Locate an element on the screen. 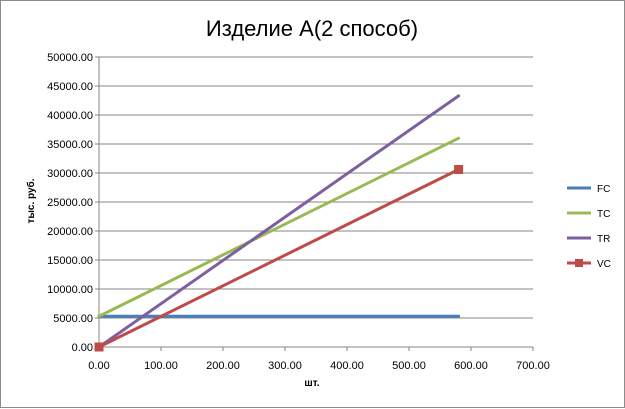 The height and width of the screenshot is (409, 625). chart-title: Изделие А(2 способ) is located at coordinates (312, 28).